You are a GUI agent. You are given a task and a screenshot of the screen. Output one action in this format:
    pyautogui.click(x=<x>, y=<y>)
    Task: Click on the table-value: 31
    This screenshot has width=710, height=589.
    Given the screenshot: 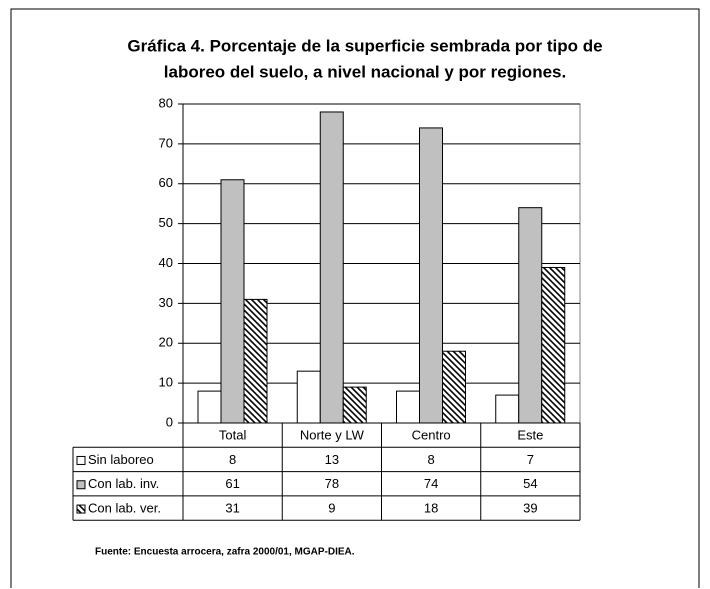 What is the action you would take?
    pyautogui.click(x=232, y=507)
    